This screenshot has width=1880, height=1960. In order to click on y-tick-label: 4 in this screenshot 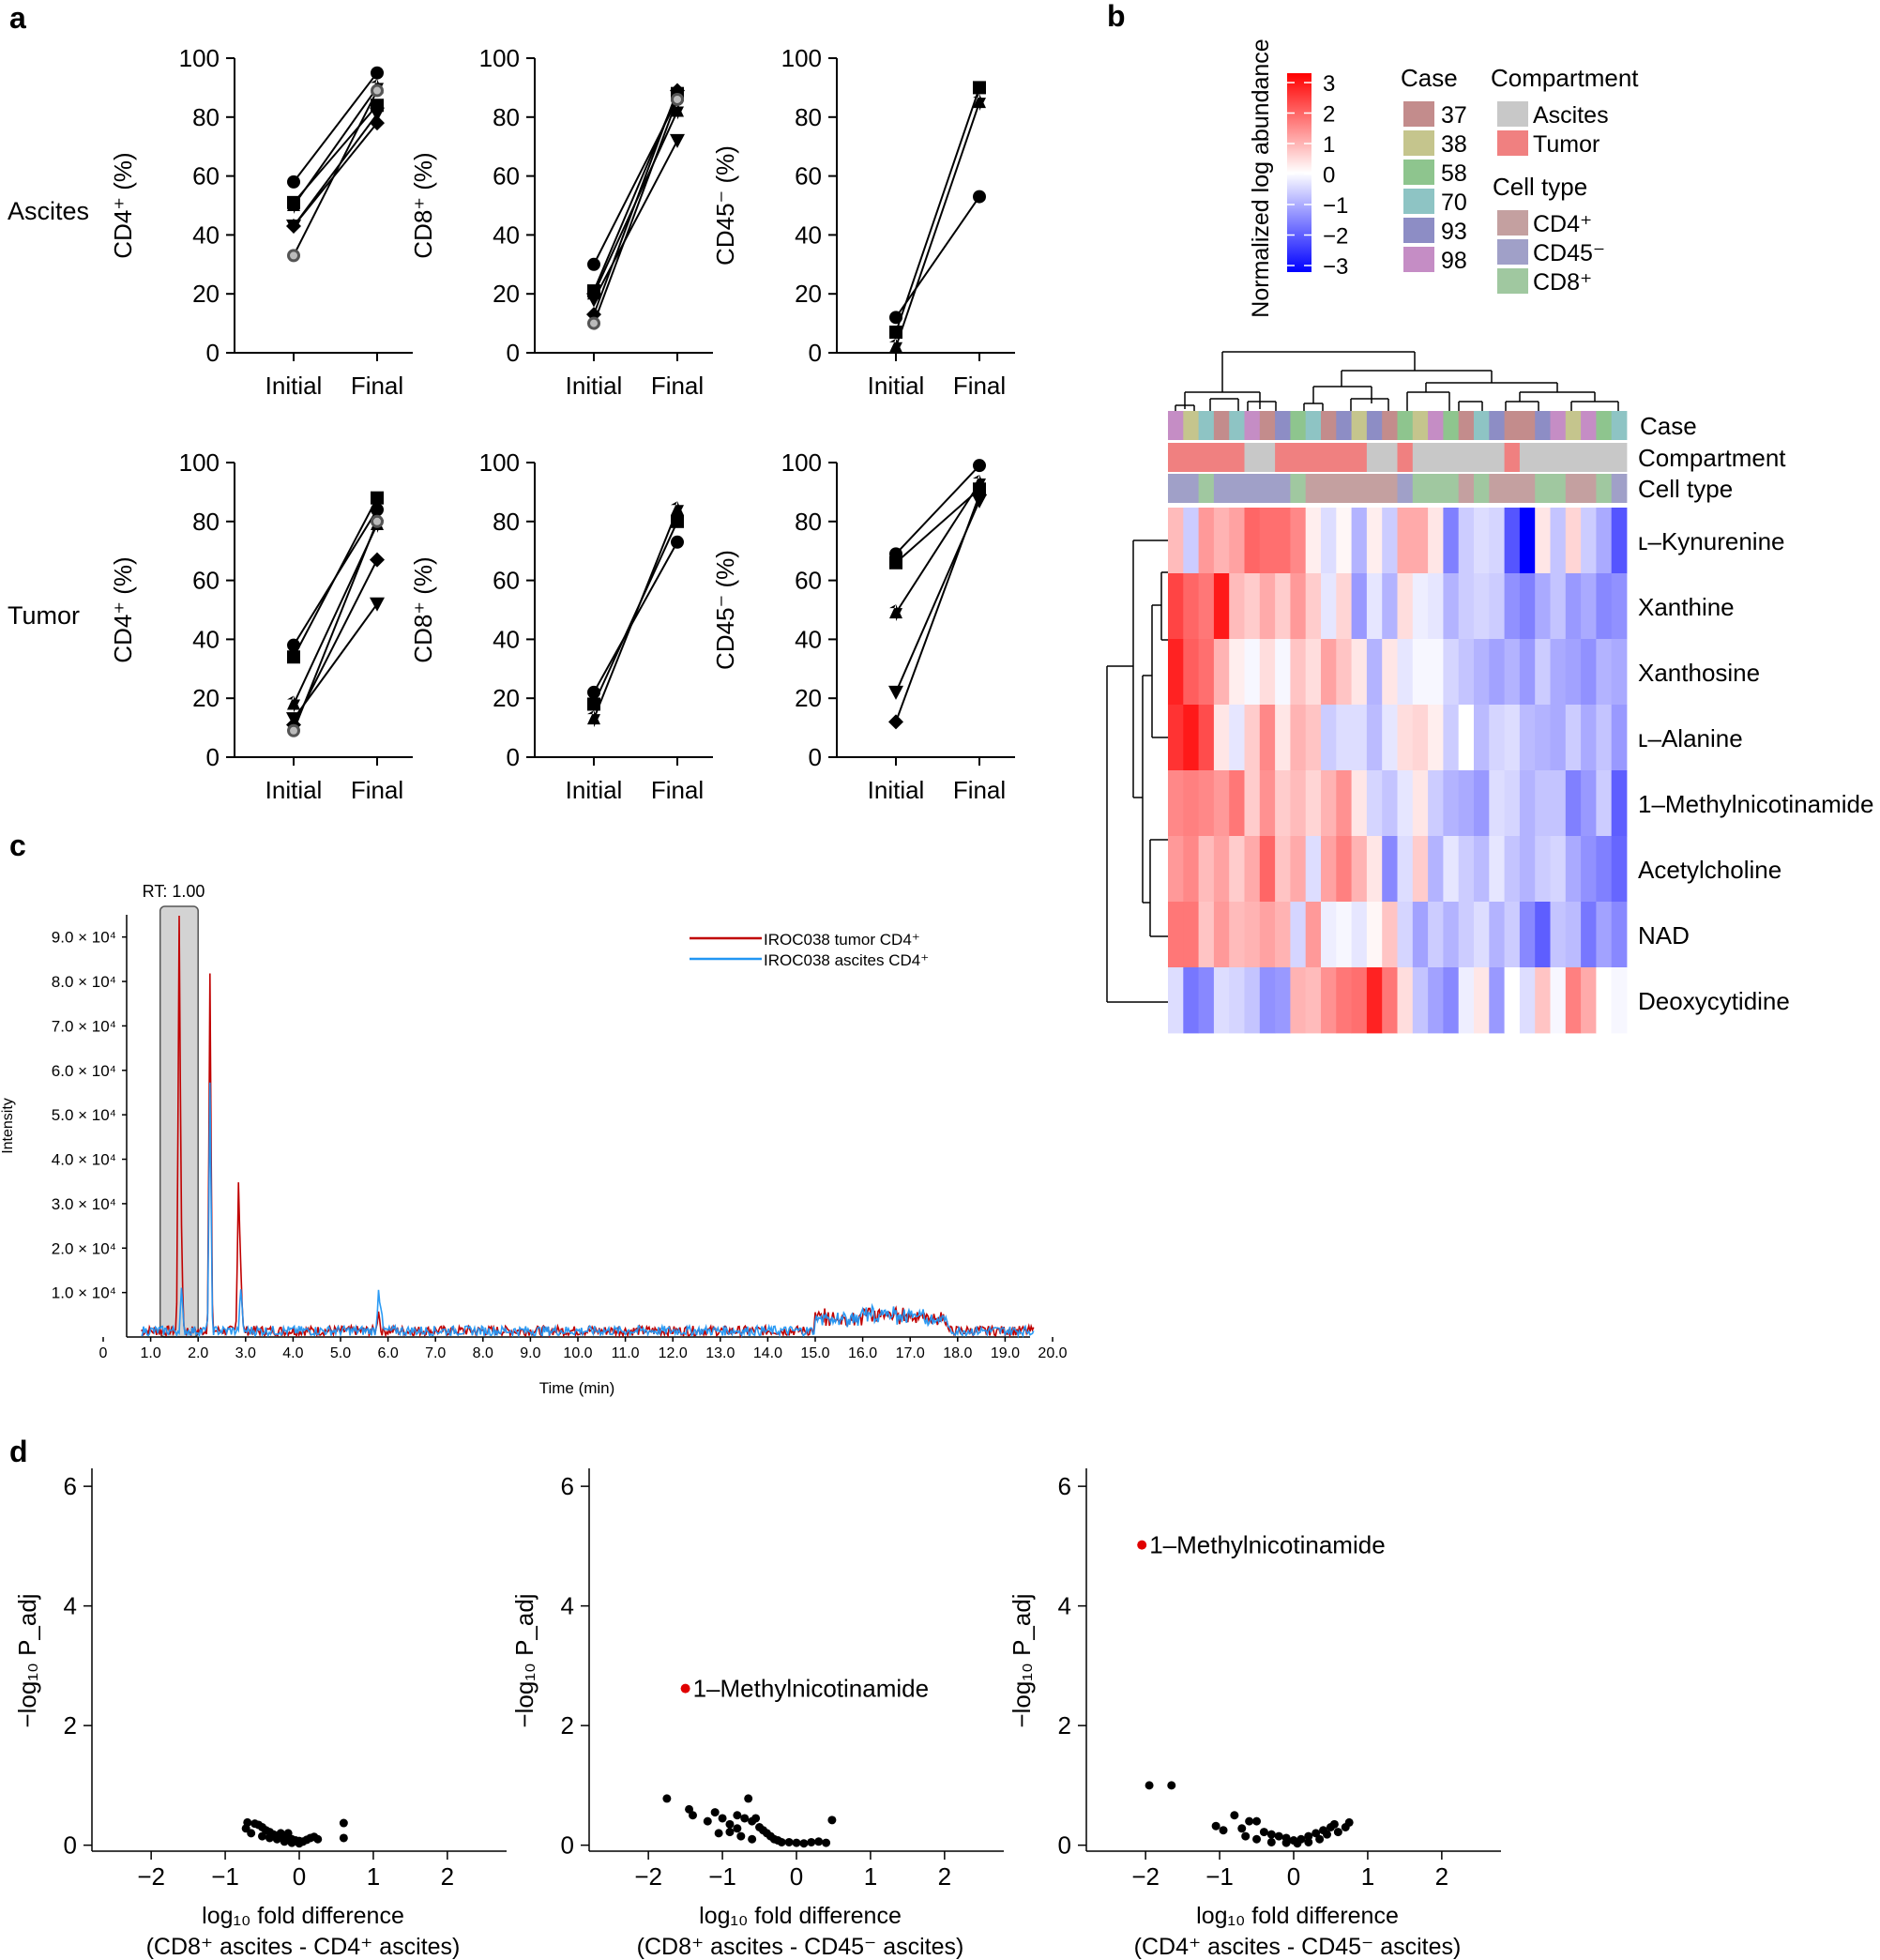, I will do `click(567, 1606)`.